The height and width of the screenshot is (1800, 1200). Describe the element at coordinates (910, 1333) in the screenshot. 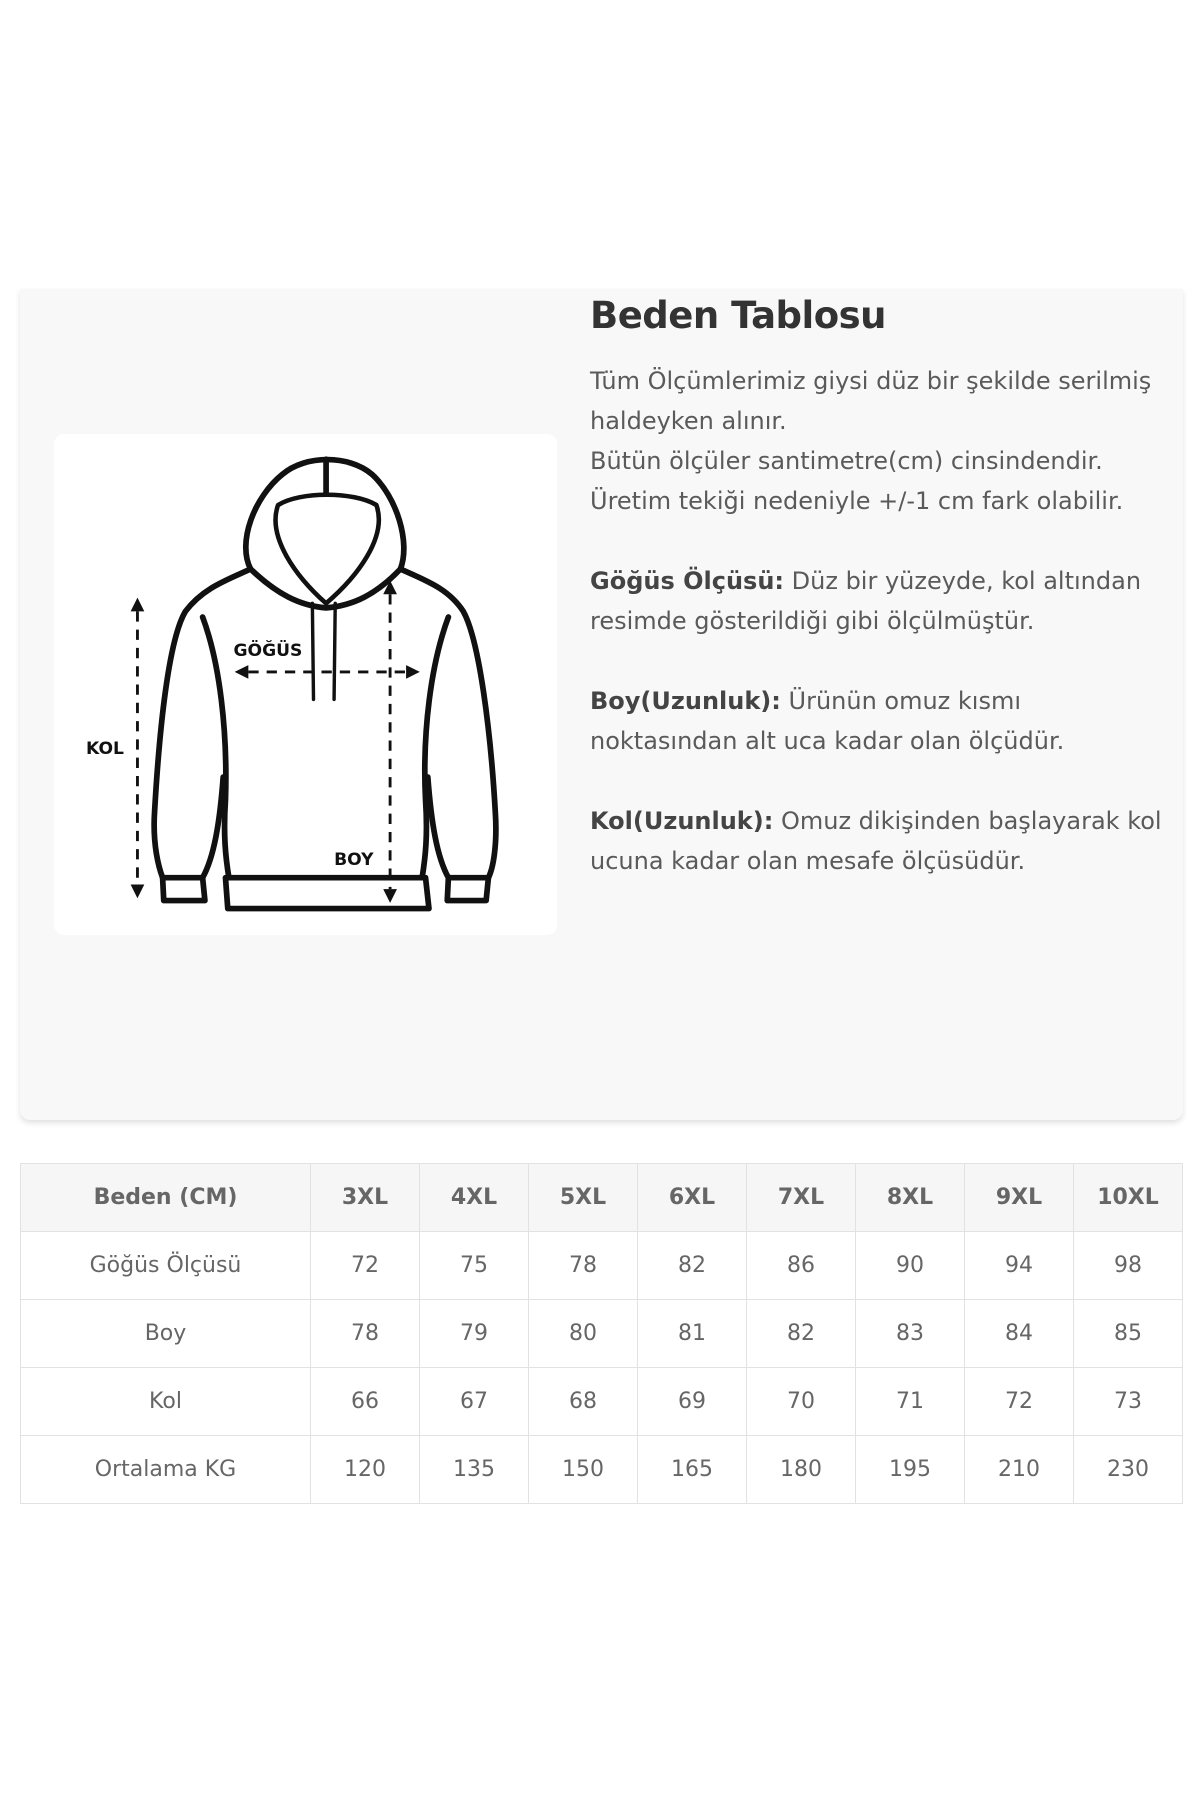

I see `value-cell: 83` at that location.